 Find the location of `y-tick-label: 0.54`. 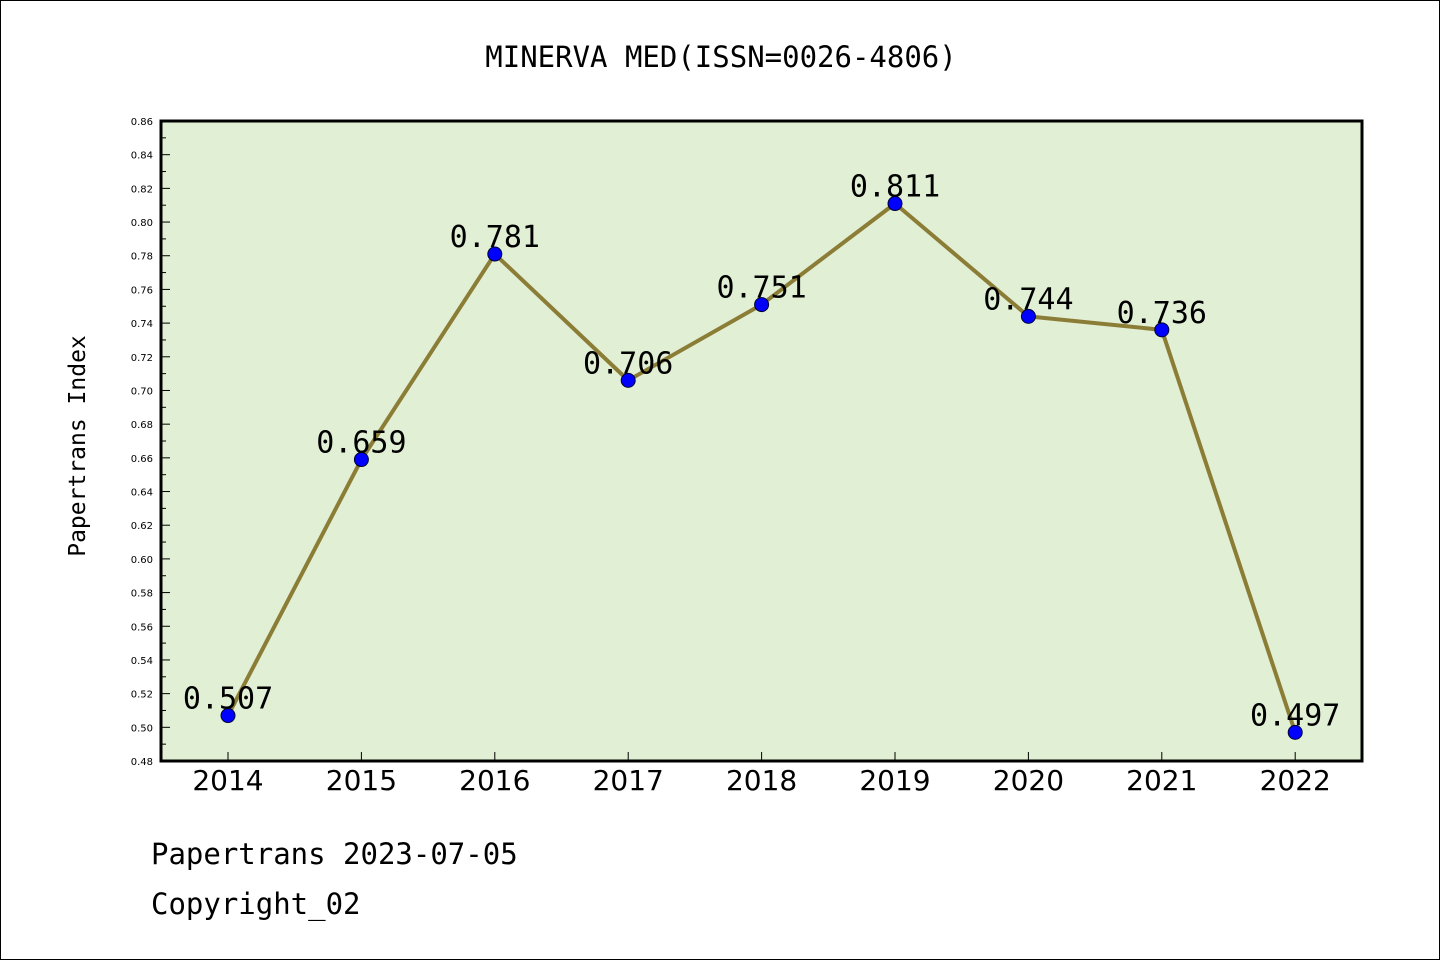

y-tick-label: 0.54 is located at coordinates (142, 661).